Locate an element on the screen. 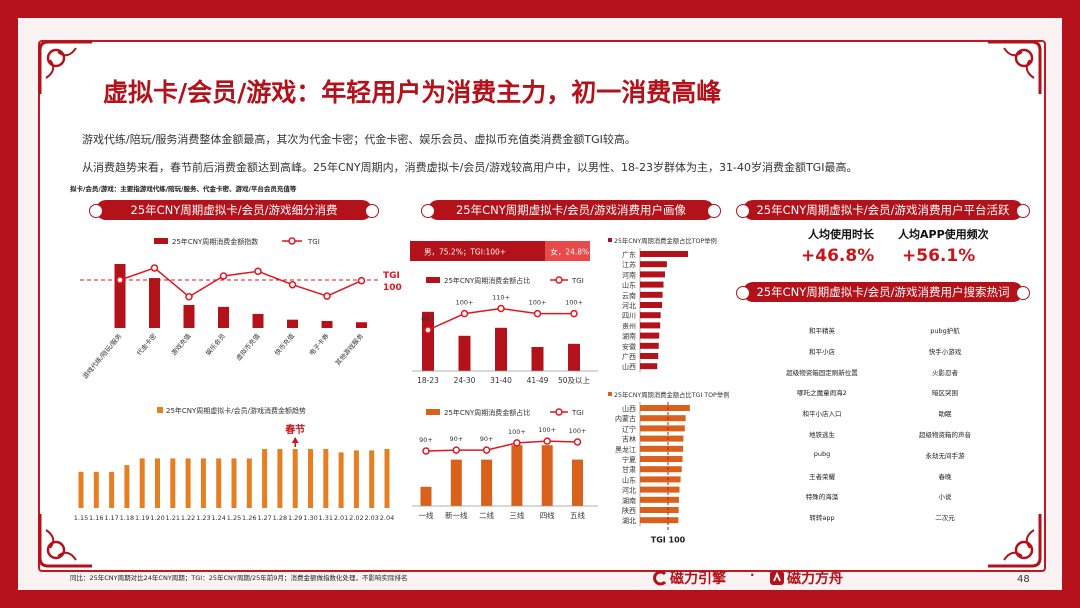 This screenshot has width=1080, height=608. category-note: 拟卡/会员/游戏：主要指游戏代练/陪玩/服务、代金卡密、游戏/平台会员充值等 is located at coordinates (183, 189).